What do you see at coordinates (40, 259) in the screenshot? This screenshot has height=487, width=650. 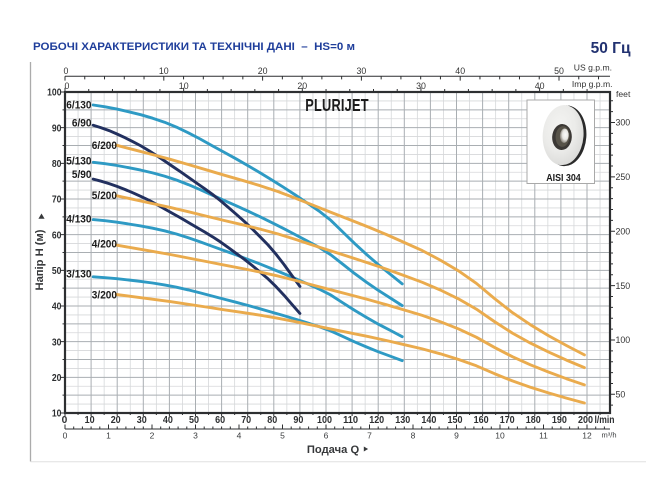 I see `svg-text: Напір H (м)` at bounding box center [40, 259].